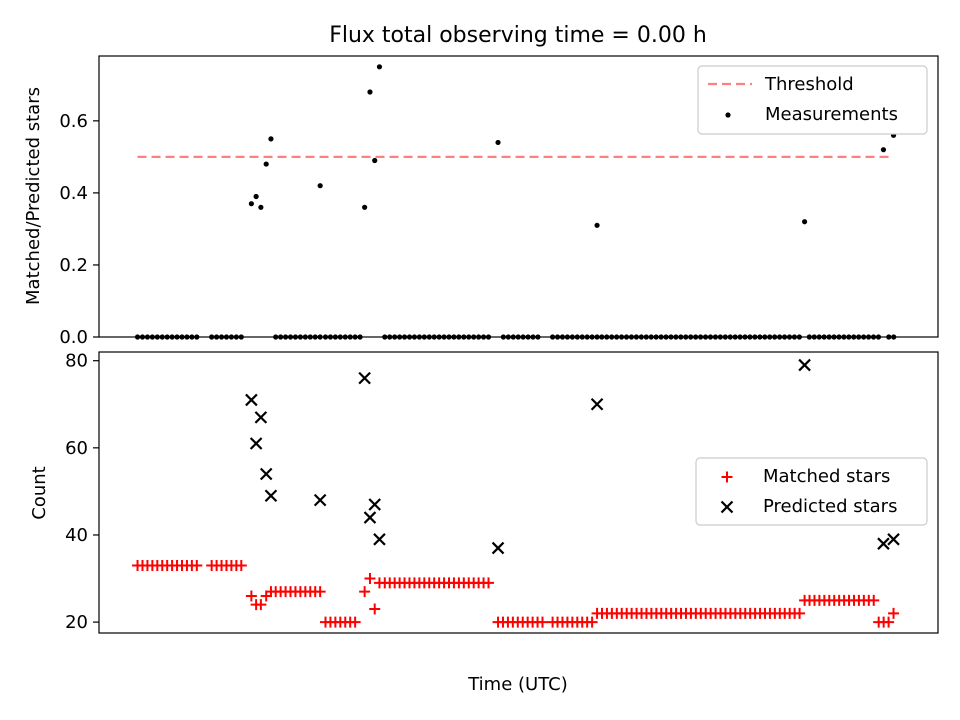  Describe the element at coordinates (831, 114) in the screenshot. I see `legend-measurements-label: Measurements` at that location.